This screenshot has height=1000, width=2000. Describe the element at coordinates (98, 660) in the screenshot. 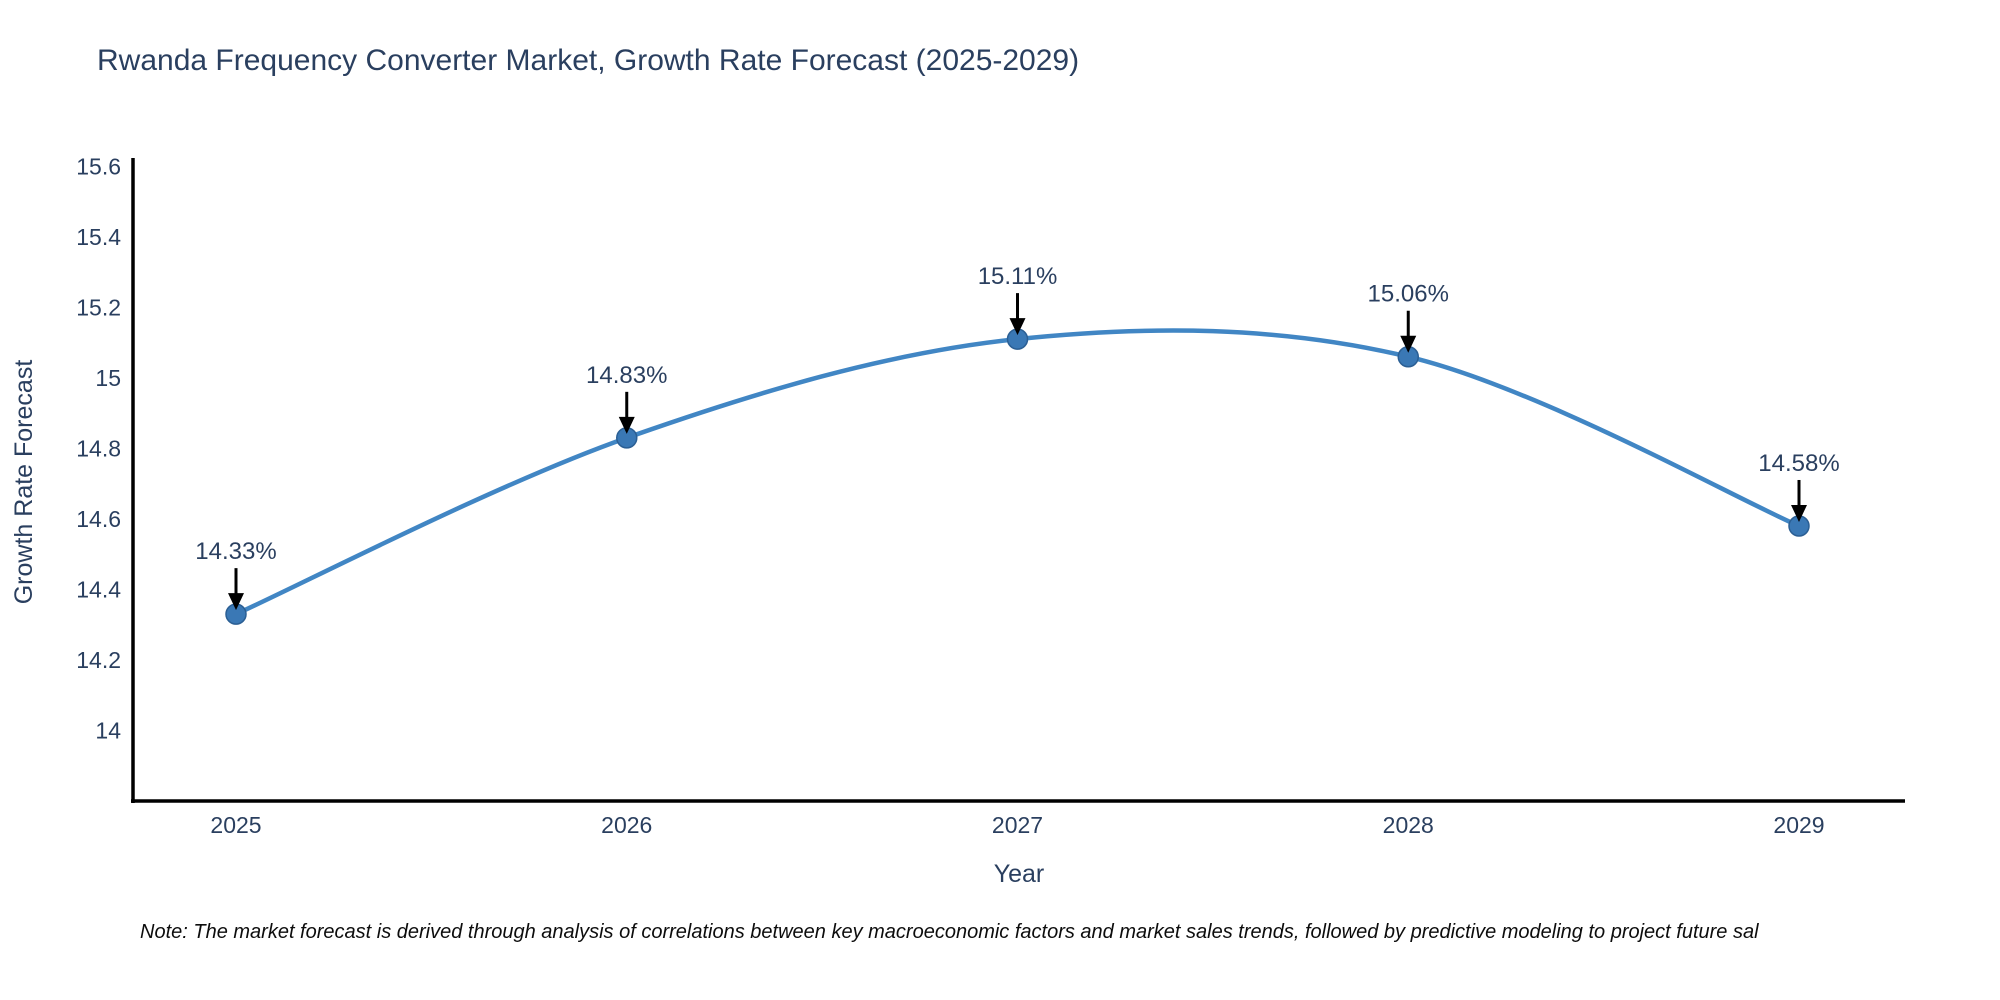

I see `y-tick-label: 14.2` at that location.